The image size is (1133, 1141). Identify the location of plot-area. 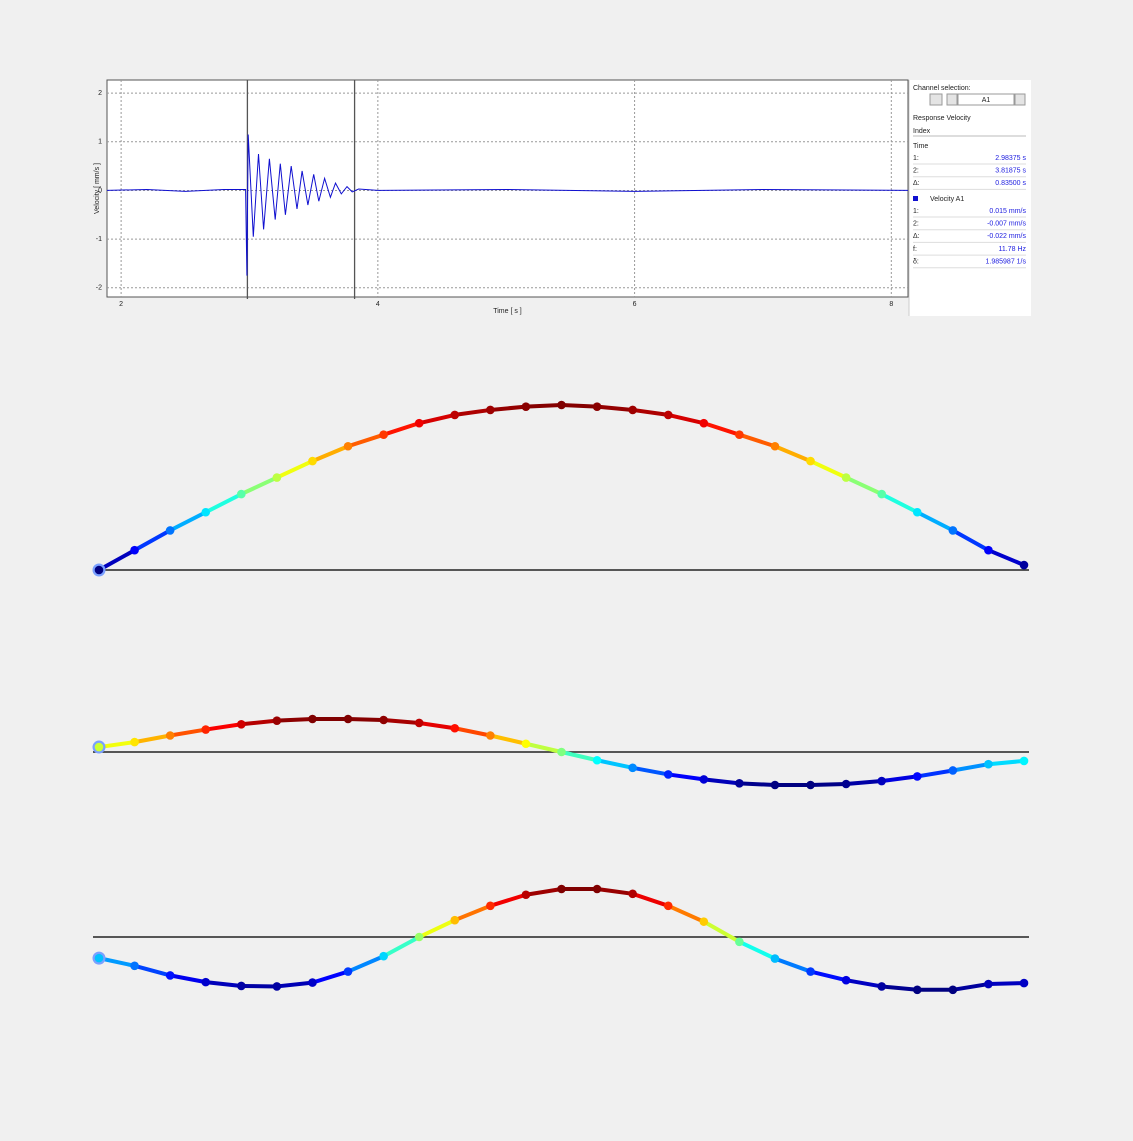
(507, 188).